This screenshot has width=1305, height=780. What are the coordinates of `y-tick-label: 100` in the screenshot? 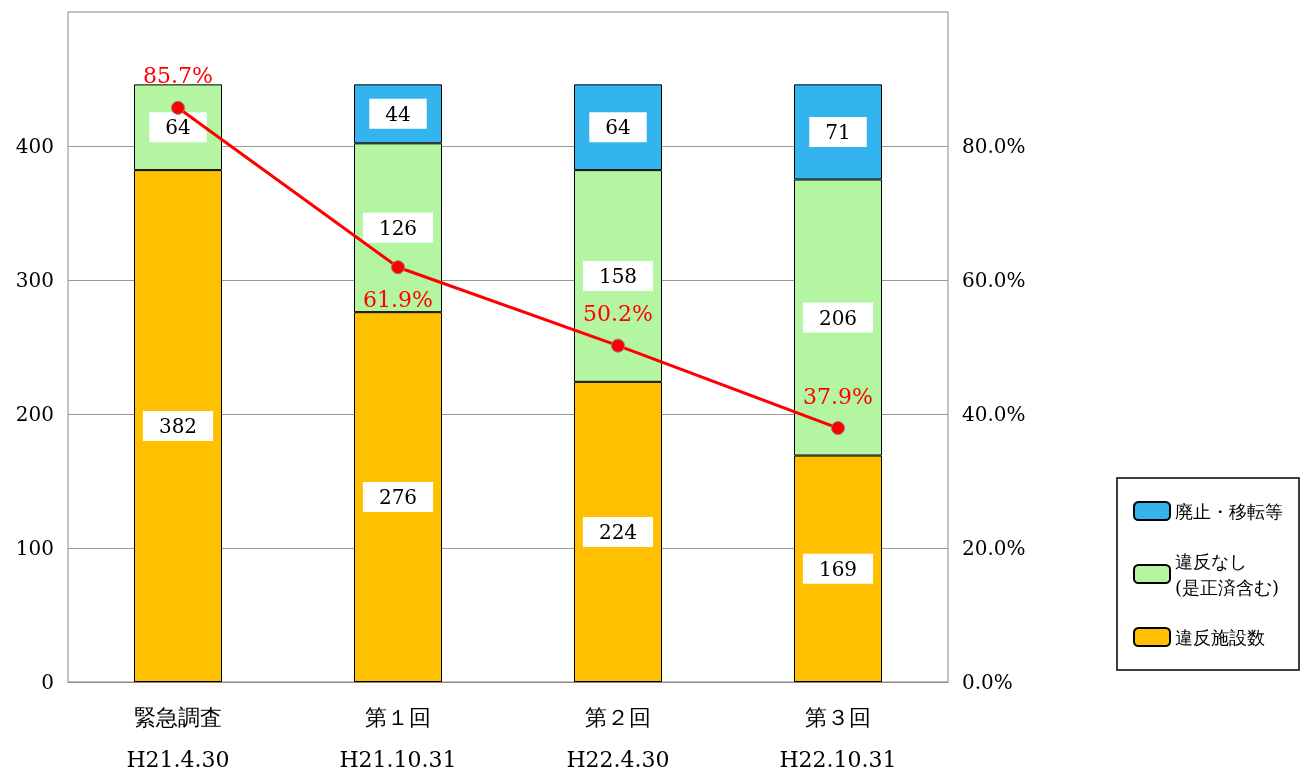 It's located at (34, 548).